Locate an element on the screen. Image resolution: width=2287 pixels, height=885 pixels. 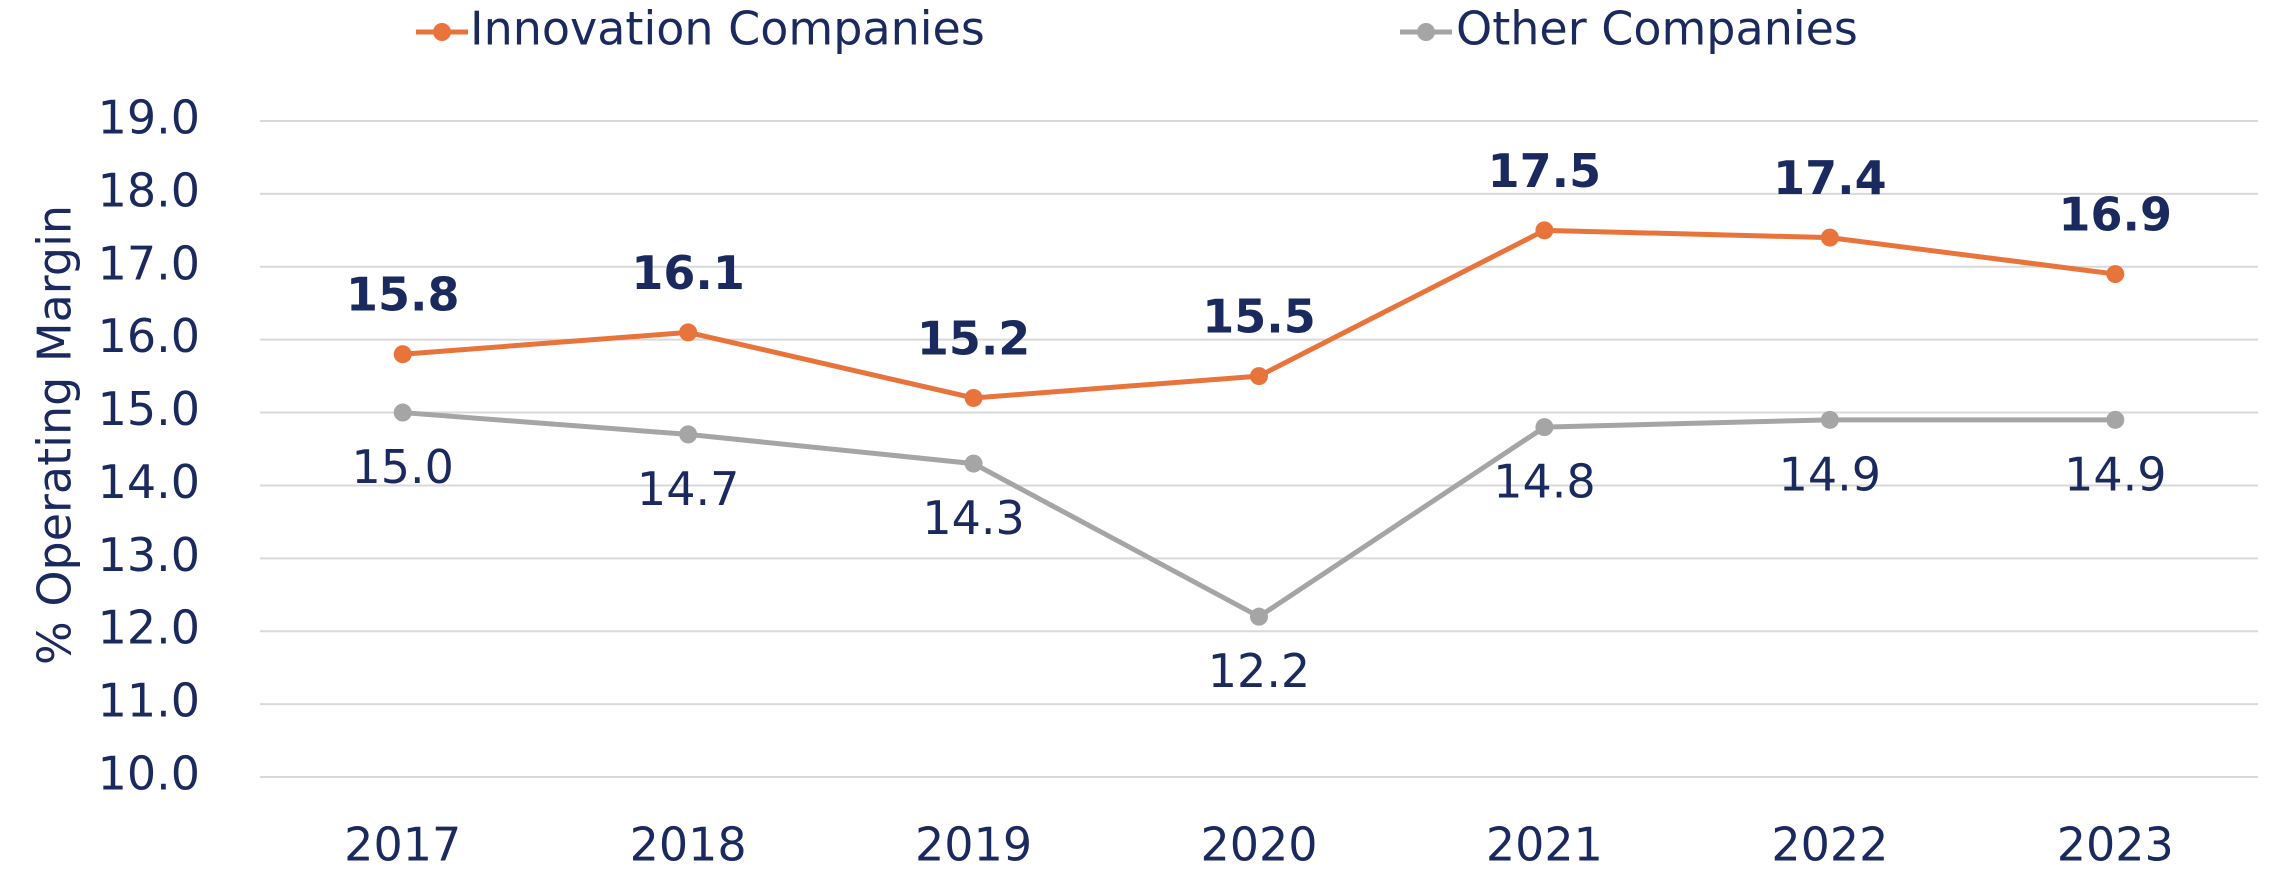
data-label: 17.5 is located at coordinates (1545, 171).